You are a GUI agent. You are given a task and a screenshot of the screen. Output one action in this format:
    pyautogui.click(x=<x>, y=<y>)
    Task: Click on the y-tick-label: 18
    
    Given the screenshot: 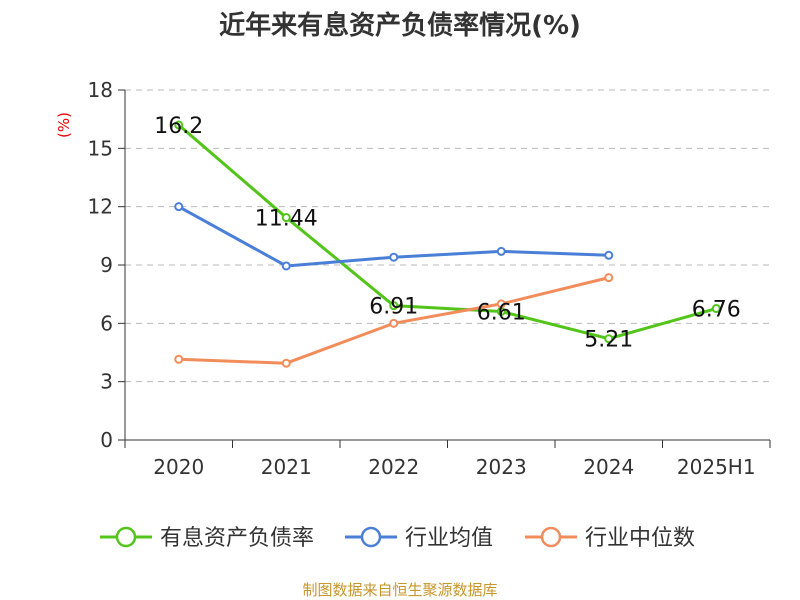 What is the action you would take?
    pyautogui.click(x=100, y=90)
    